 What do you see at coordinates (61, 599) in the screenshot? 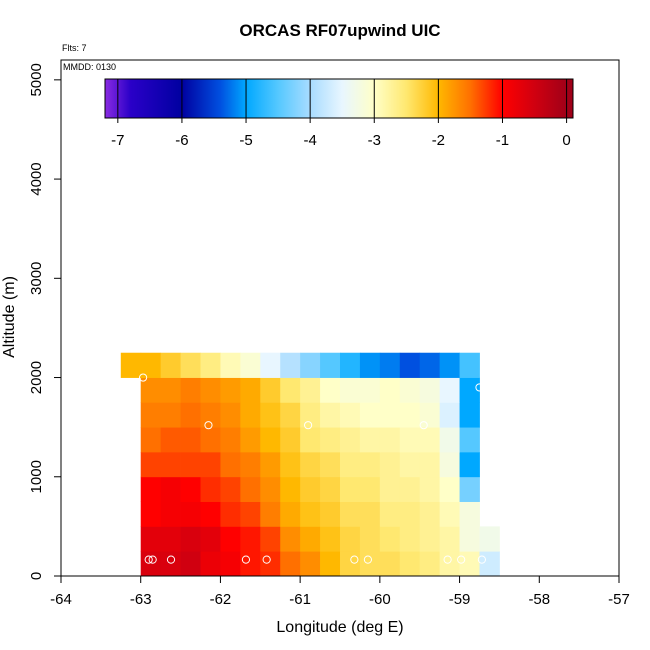
I see `x-tick-label: -64` at bounding box center [61, 599].